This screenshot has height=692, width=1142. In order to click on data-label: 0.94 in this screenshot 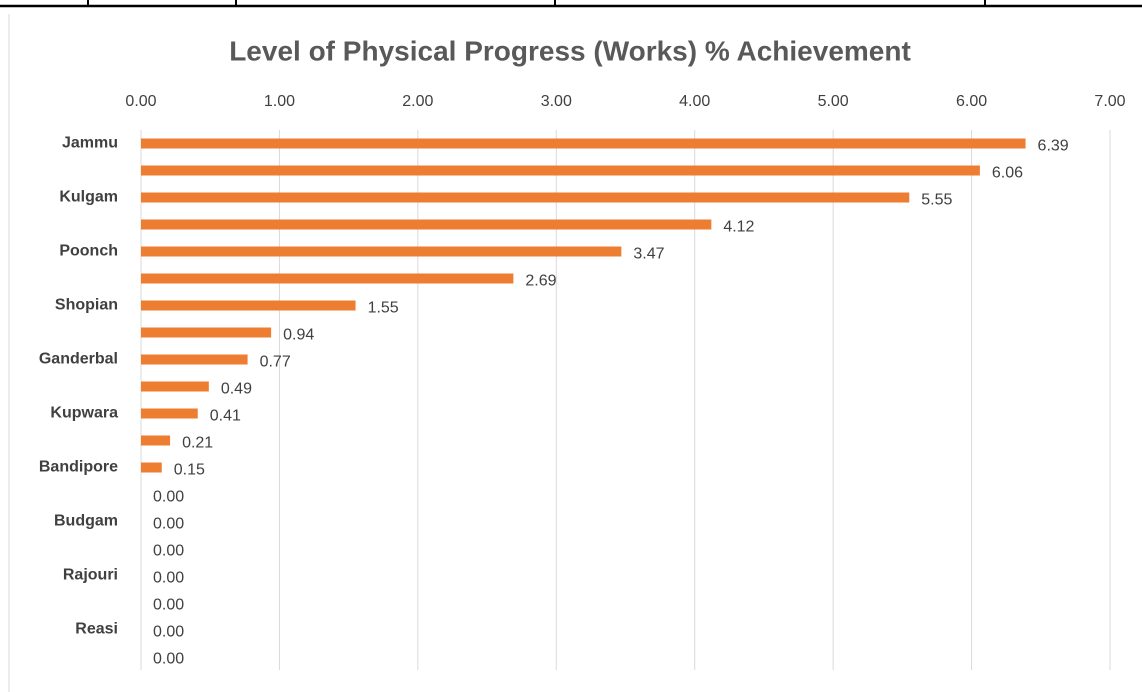, I will do `click(298, 335)`.